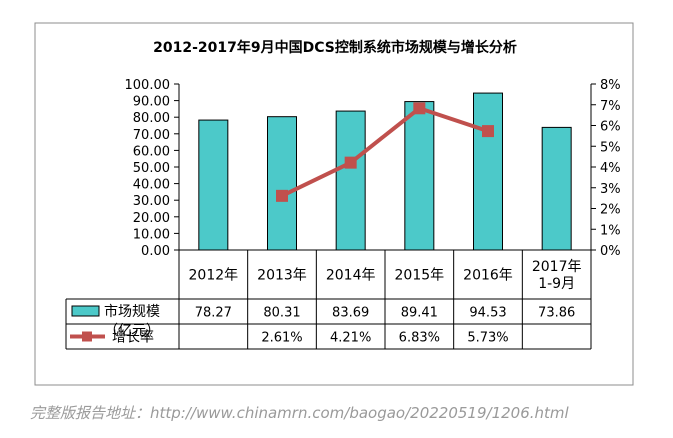 The width and height of the screenshot is (673, 438). I want to click on y-left-tick-label: 40.00, so click(151, 185).